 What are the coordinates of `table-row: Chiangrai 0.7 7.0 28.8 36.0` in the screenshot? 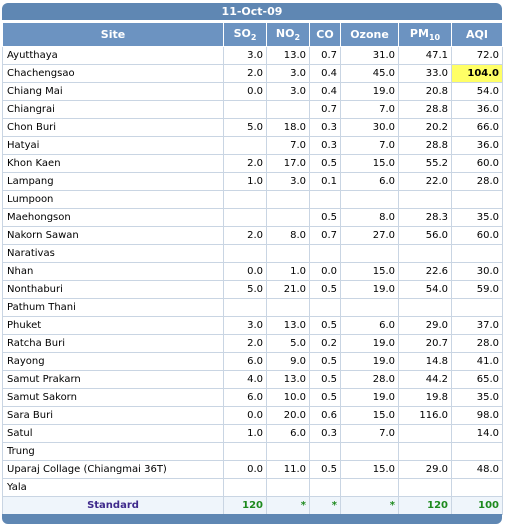 It's located at (252, 109).